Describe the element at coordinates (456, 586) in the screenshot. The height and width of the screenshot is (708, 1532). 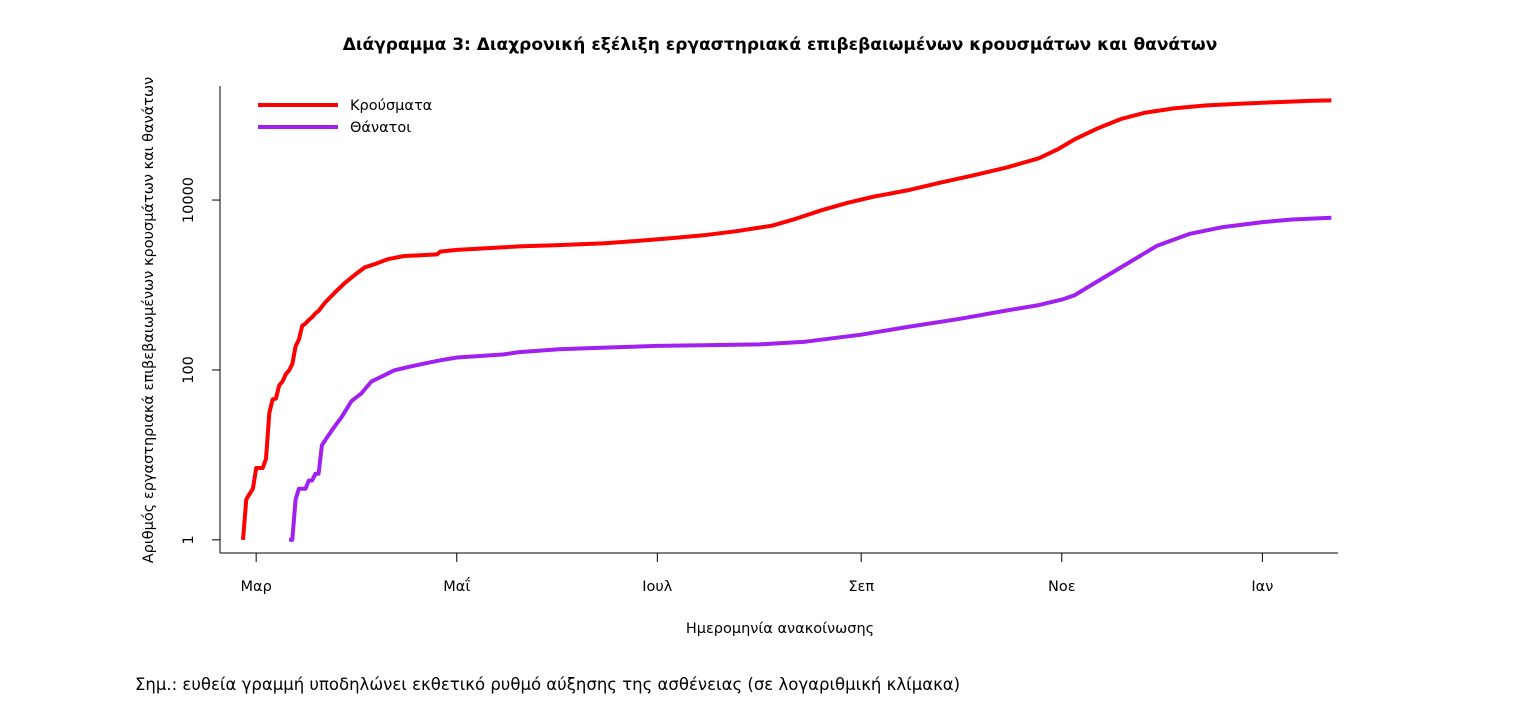
I see `x-tick-label: Μαΐ` at that location.